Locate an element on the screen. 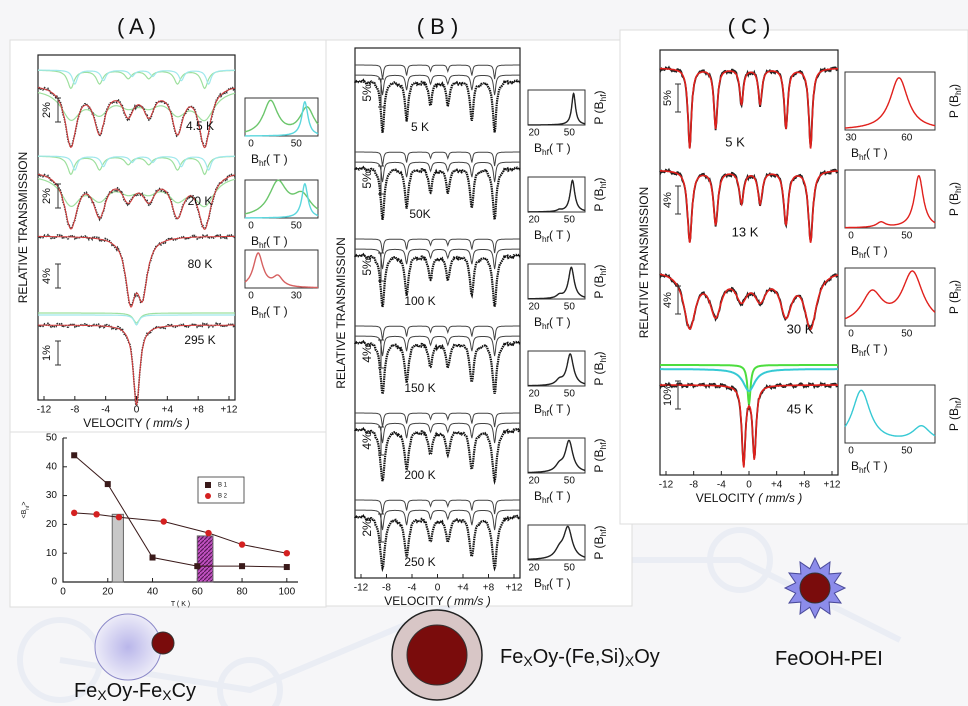 This screenshot has height=706, width=968. highlight is located at coordinates (205, 559).